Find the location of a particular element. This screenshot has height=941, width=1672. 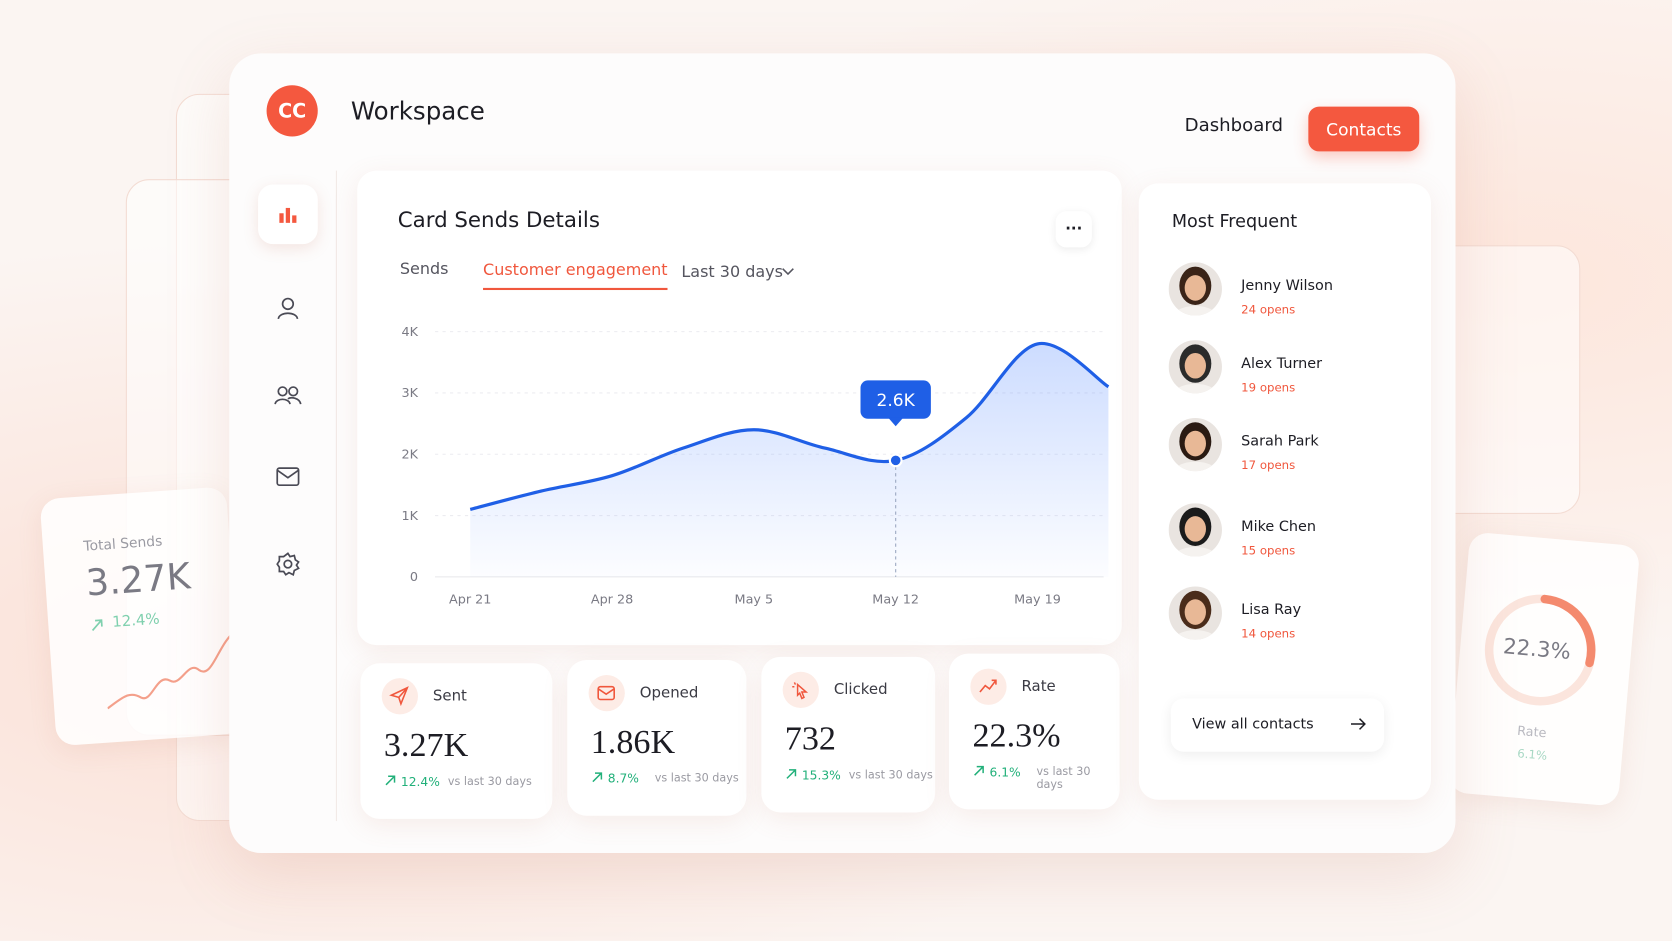

y-tick-label: 3K is located at coordinates (409, 393).